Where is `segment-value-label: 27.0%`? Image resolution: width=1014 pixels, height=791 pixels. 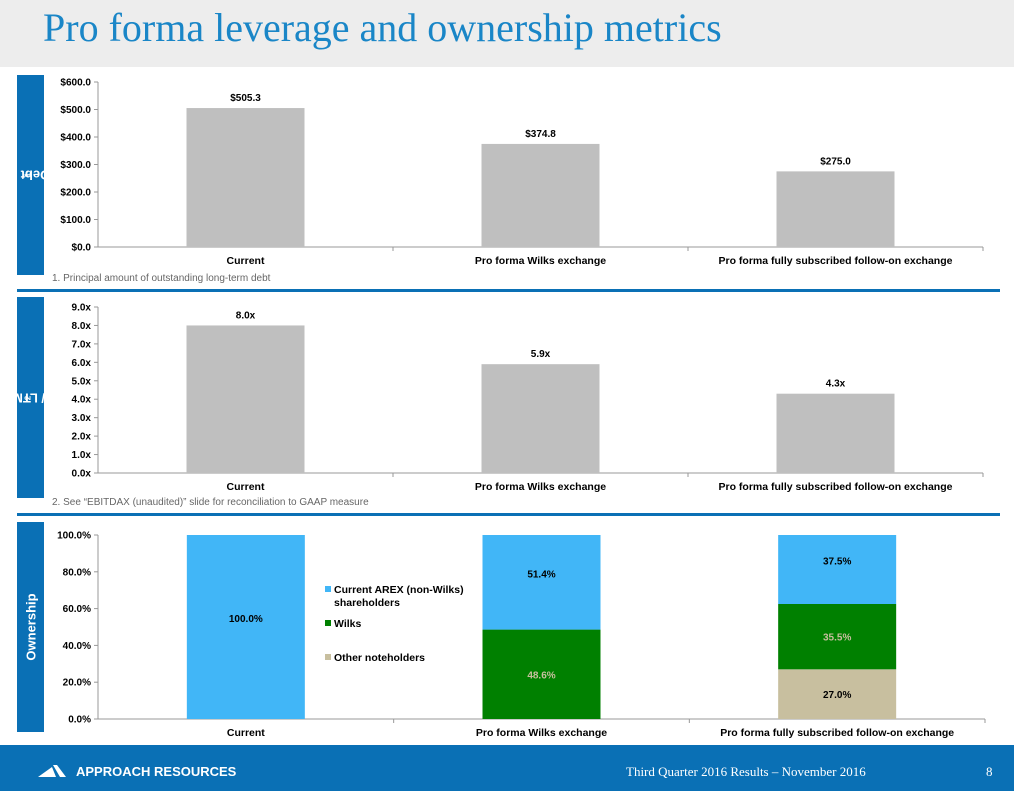
segment-value-label: 27.0% is located at coordinates (837, 695).